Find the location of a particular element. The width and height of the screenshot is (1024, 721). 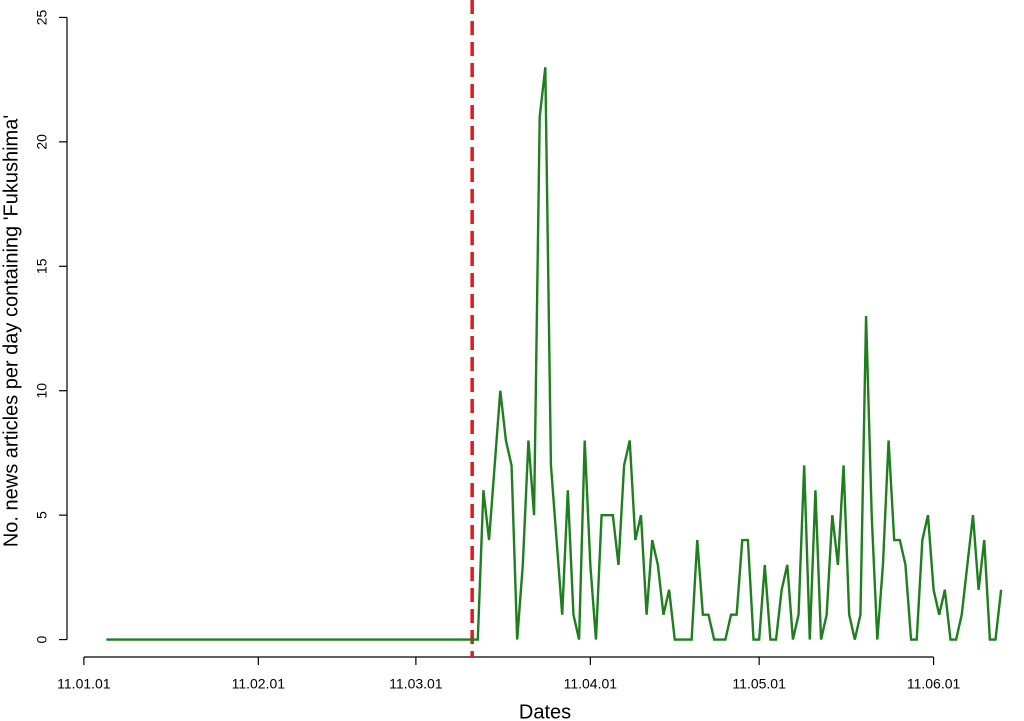

x-tick-label: 11.03.01 is located at coordinates (416, 684).